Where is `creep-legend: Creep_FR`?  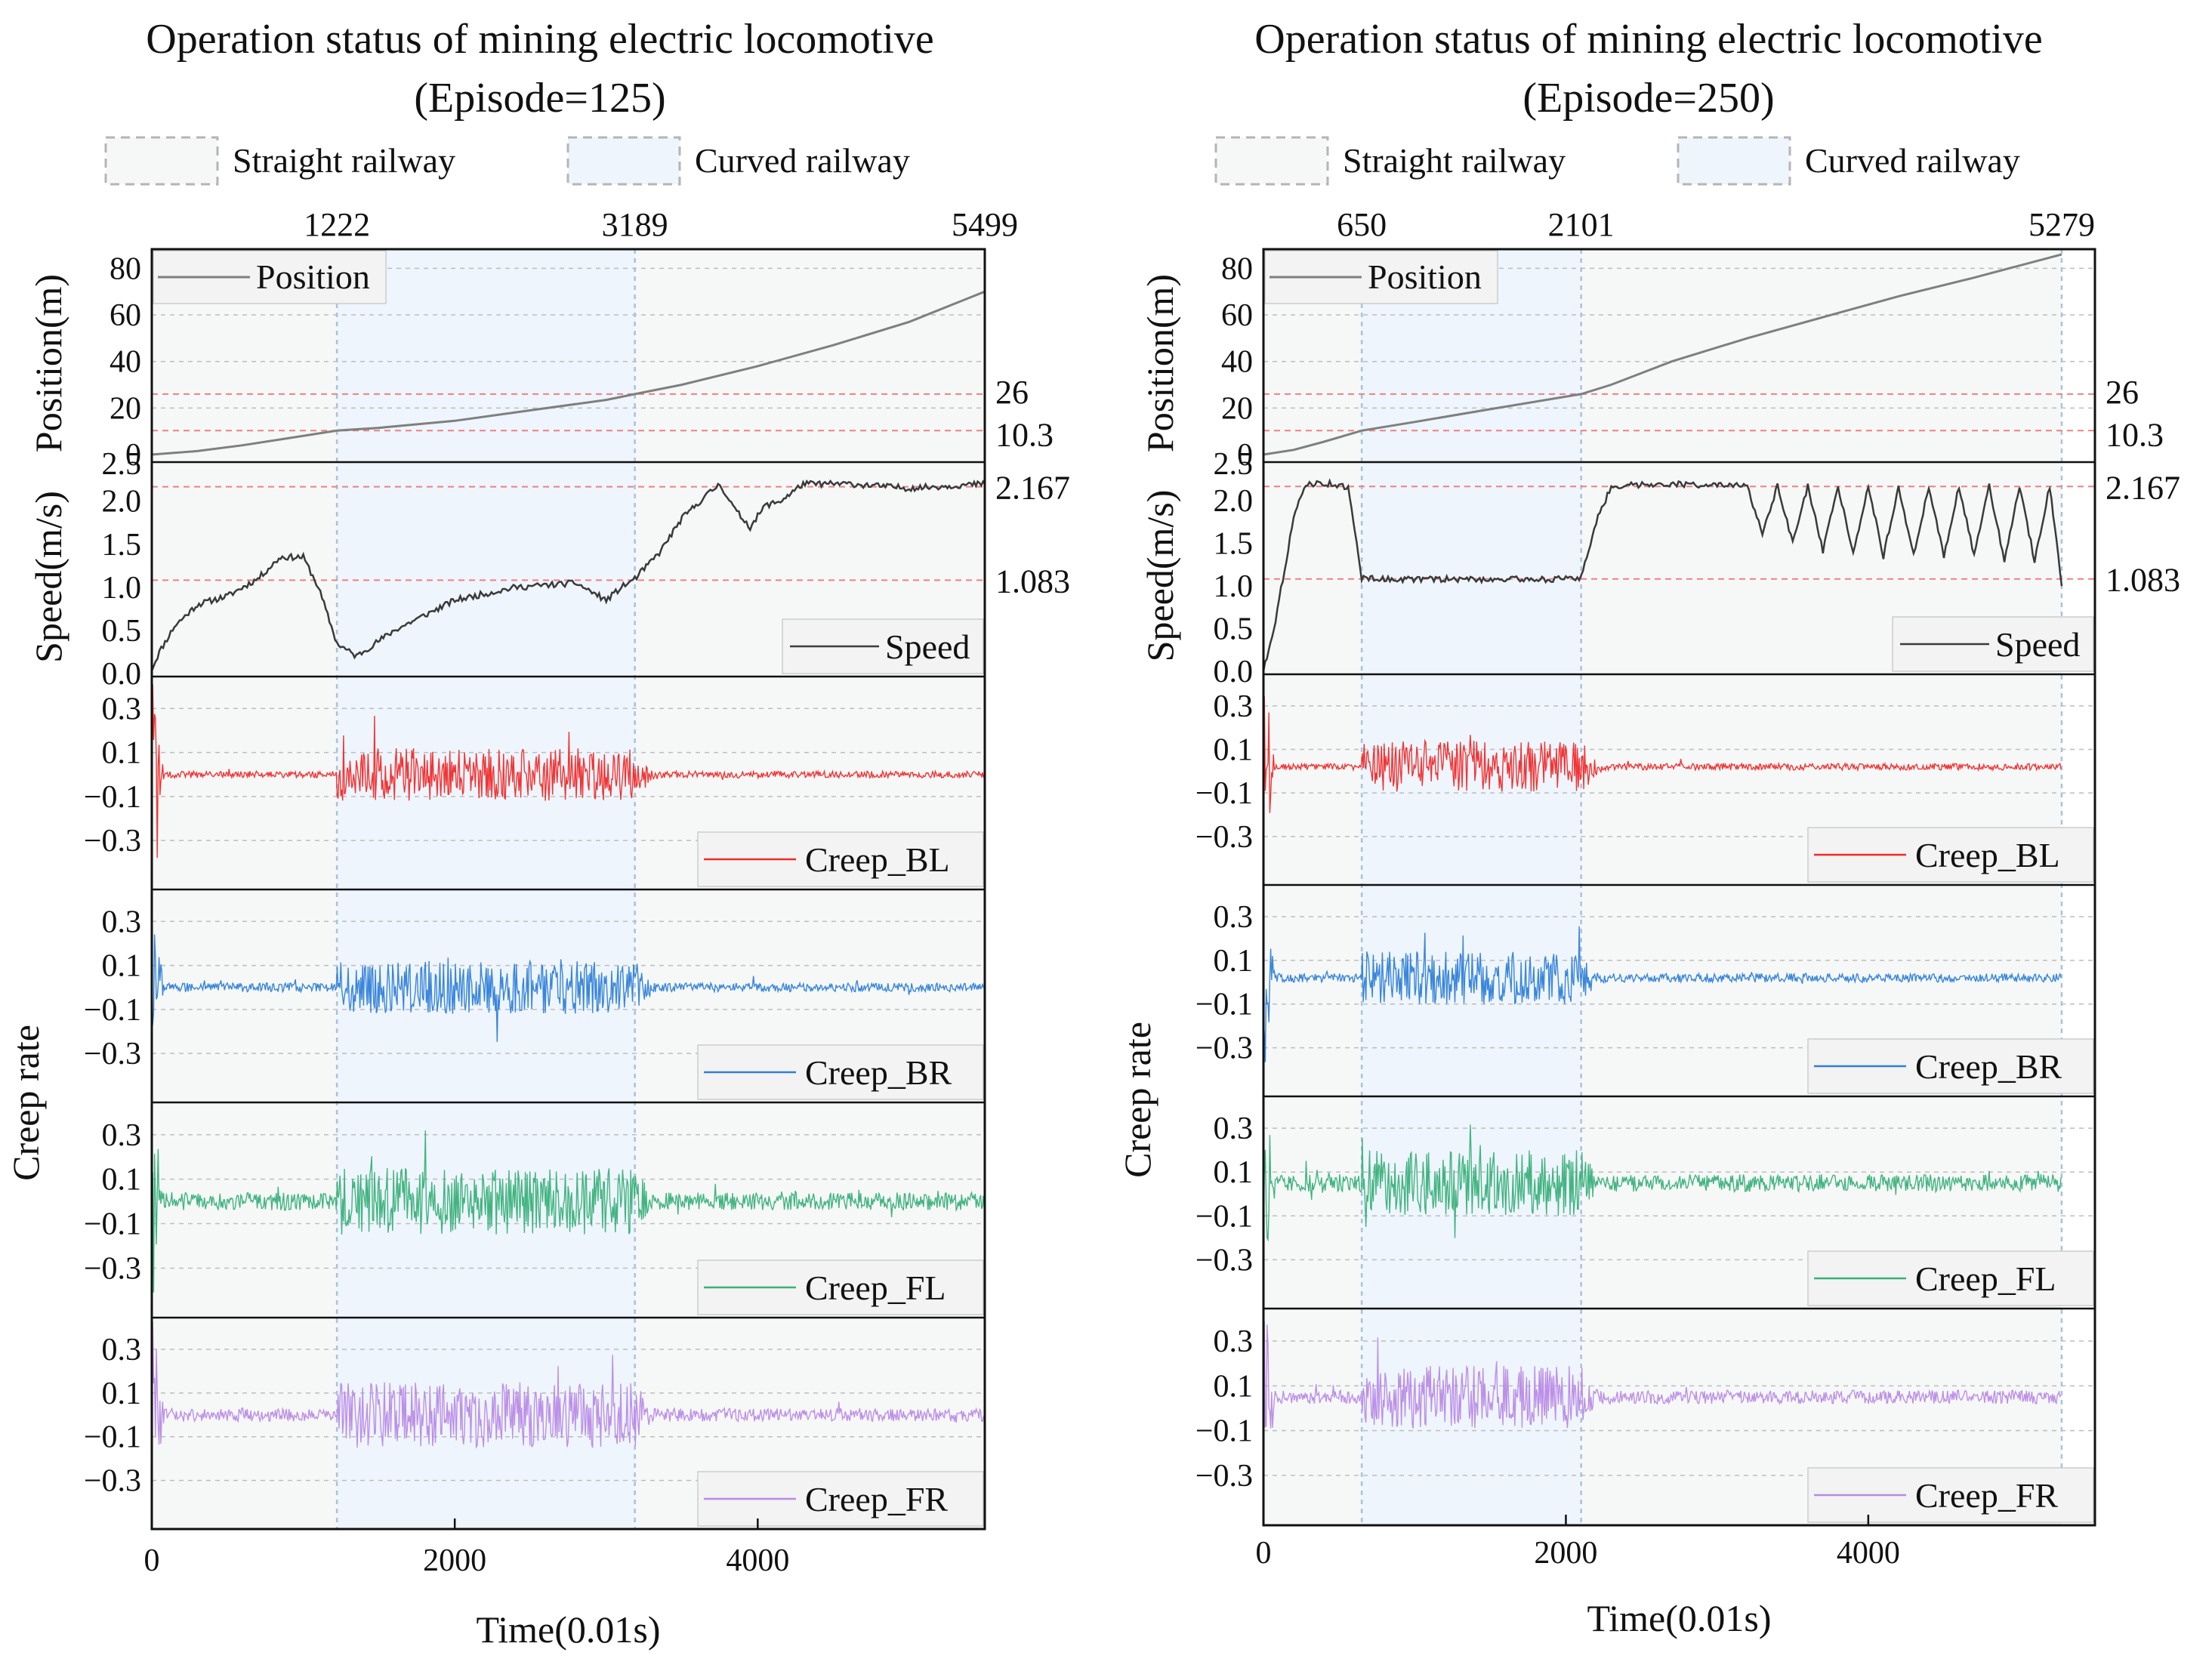
creep-legend: Creep_FR is located at coordinates (1950, 1495).